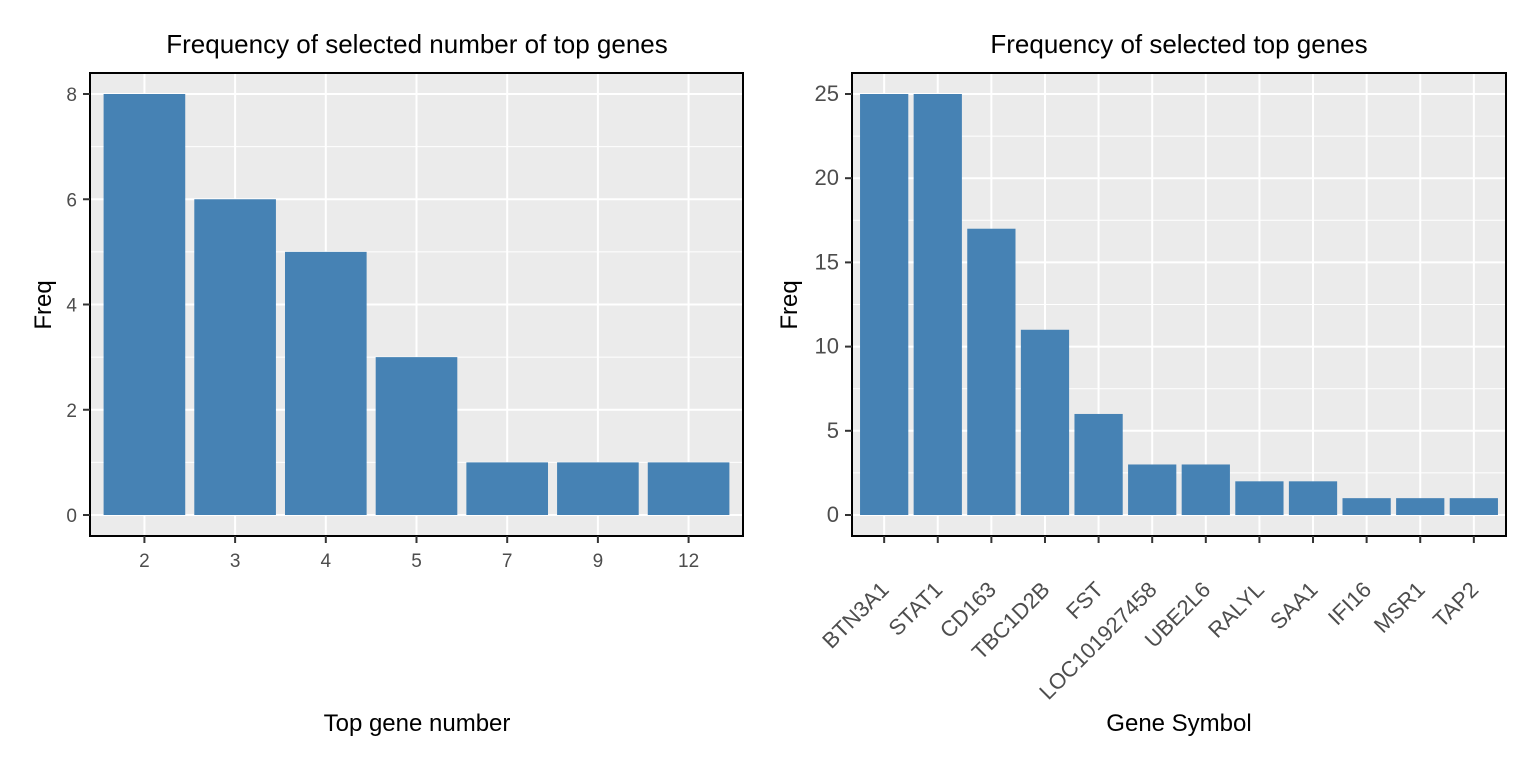 Image resolution: width=1536 pixels, height=768 pixels. What do you see at coordinates (1178, 723) in the screenshot?
I see `chart-right-x-axis-title: Gene Symbol` at bounding box center [1178, 723].